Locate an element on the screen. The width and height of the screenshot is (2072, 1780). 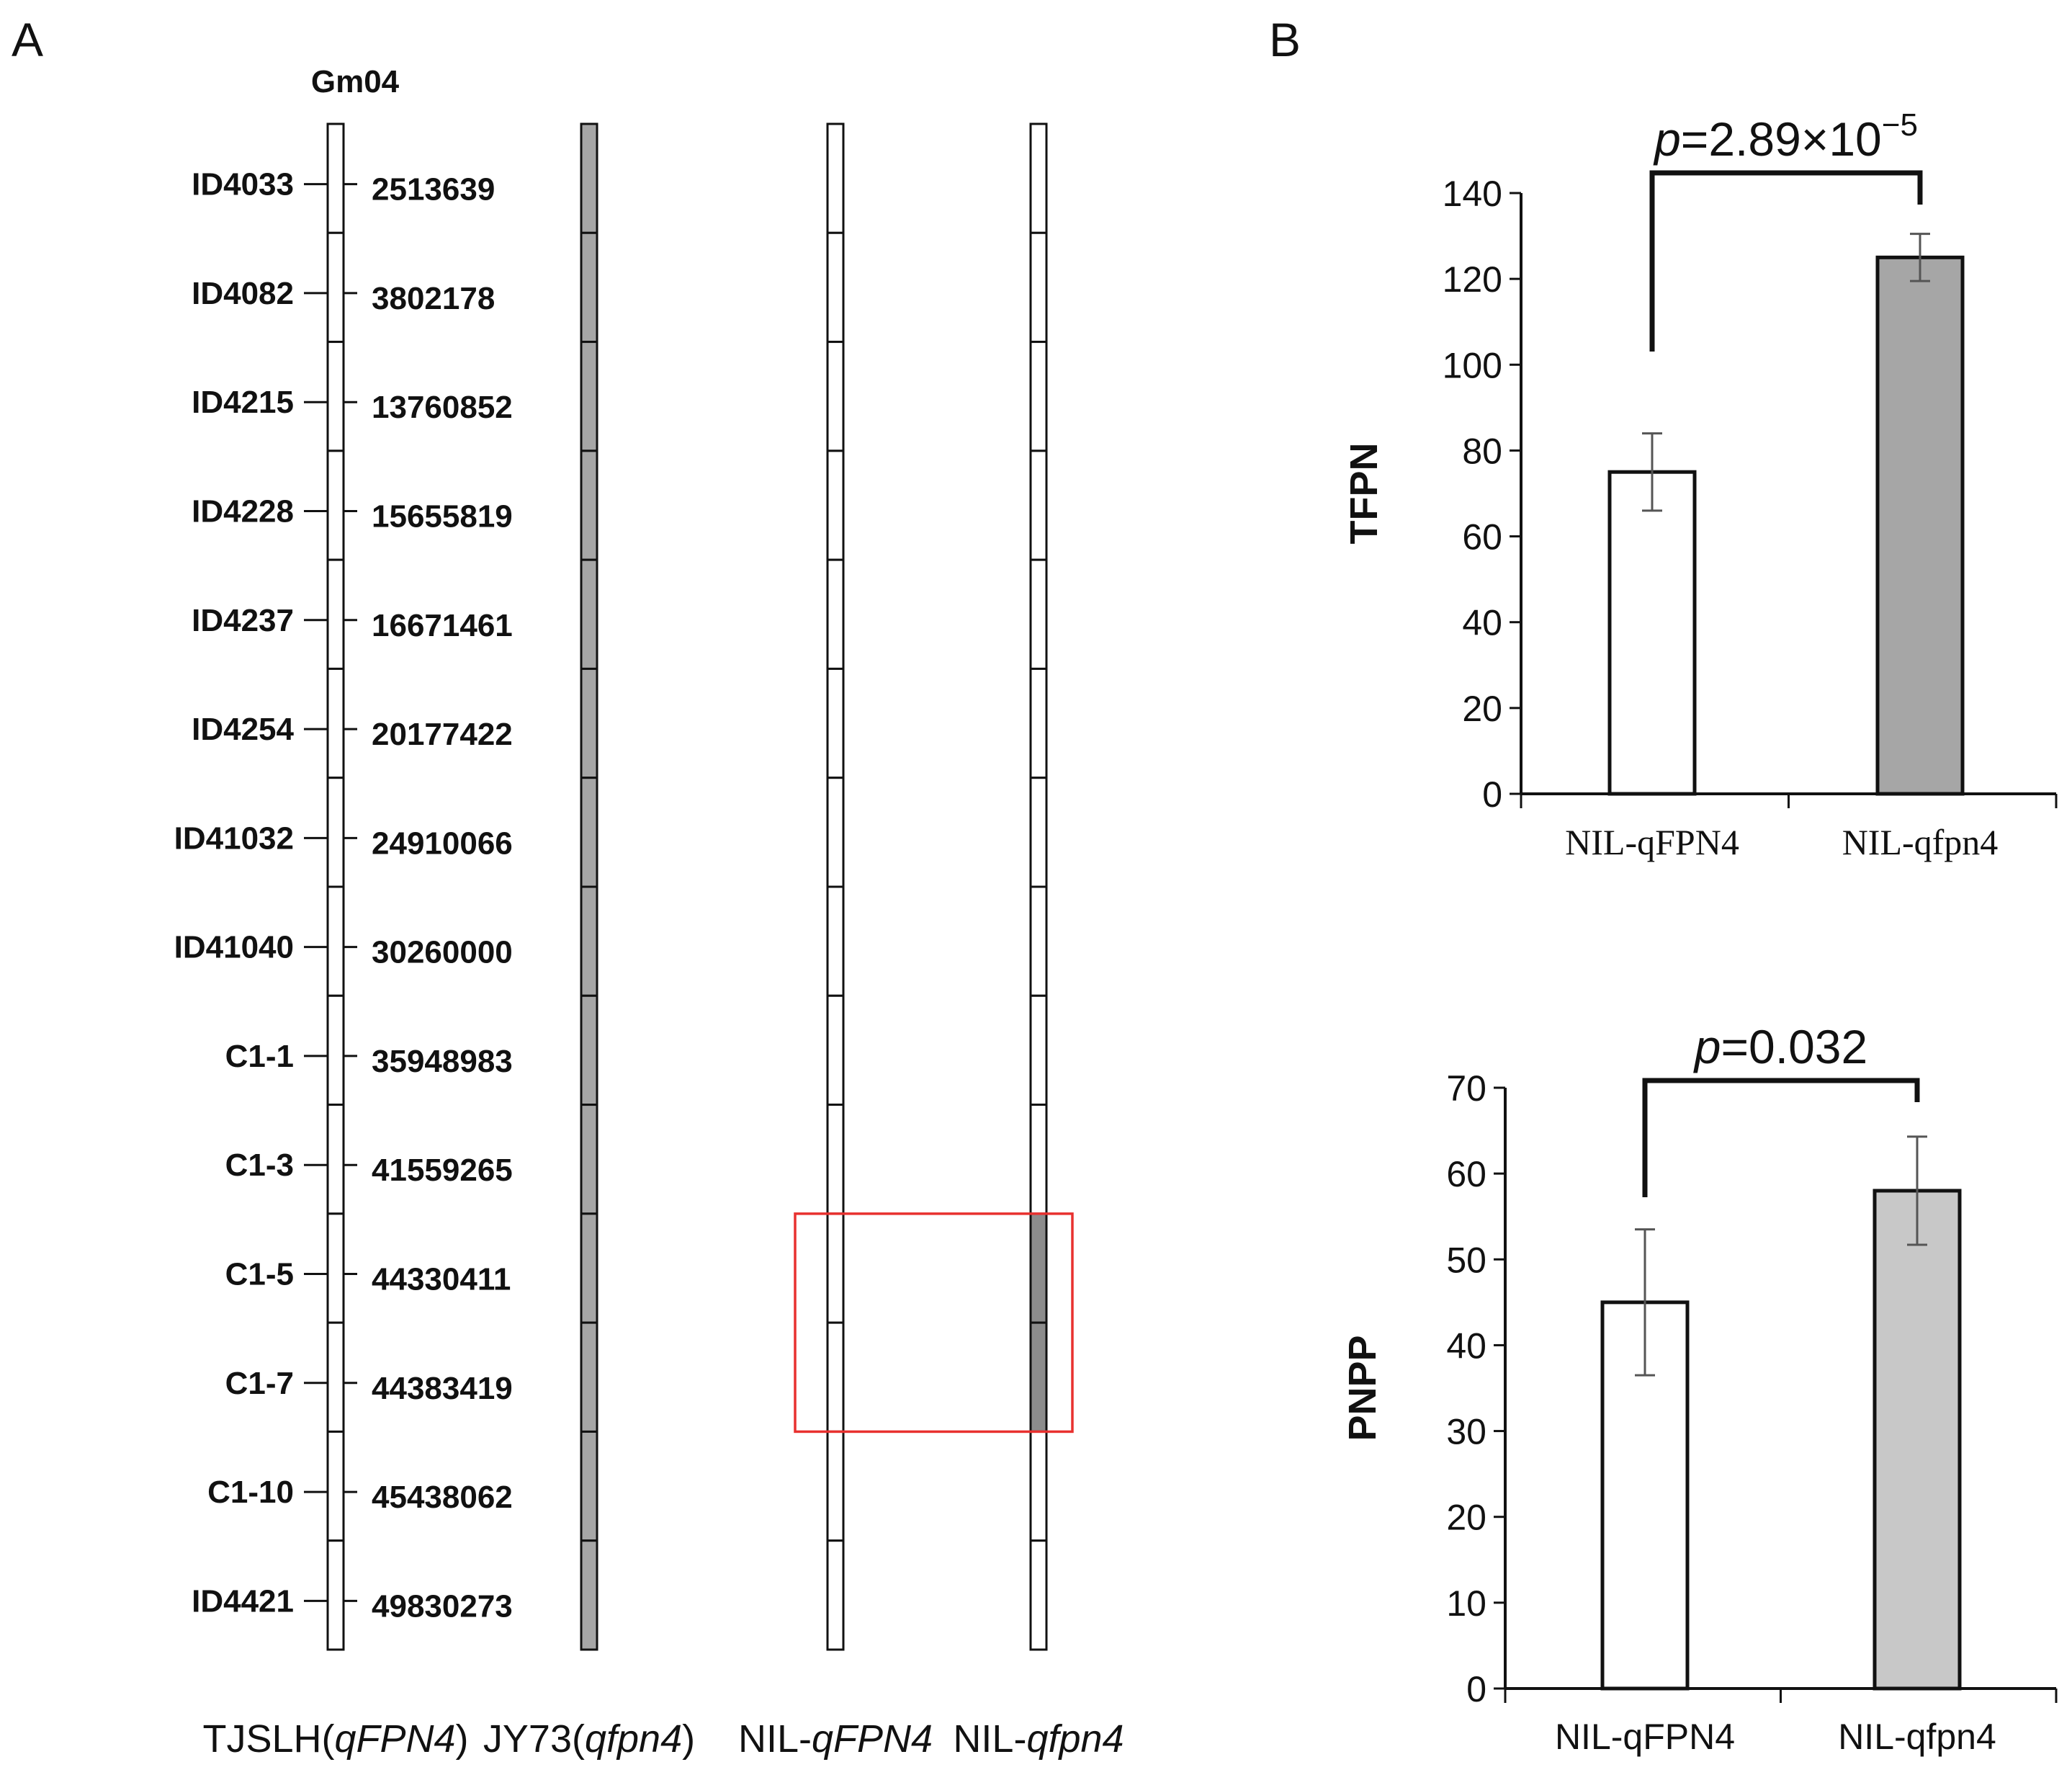
marker-position: 44383419 is located at coordinates (443, 1388).